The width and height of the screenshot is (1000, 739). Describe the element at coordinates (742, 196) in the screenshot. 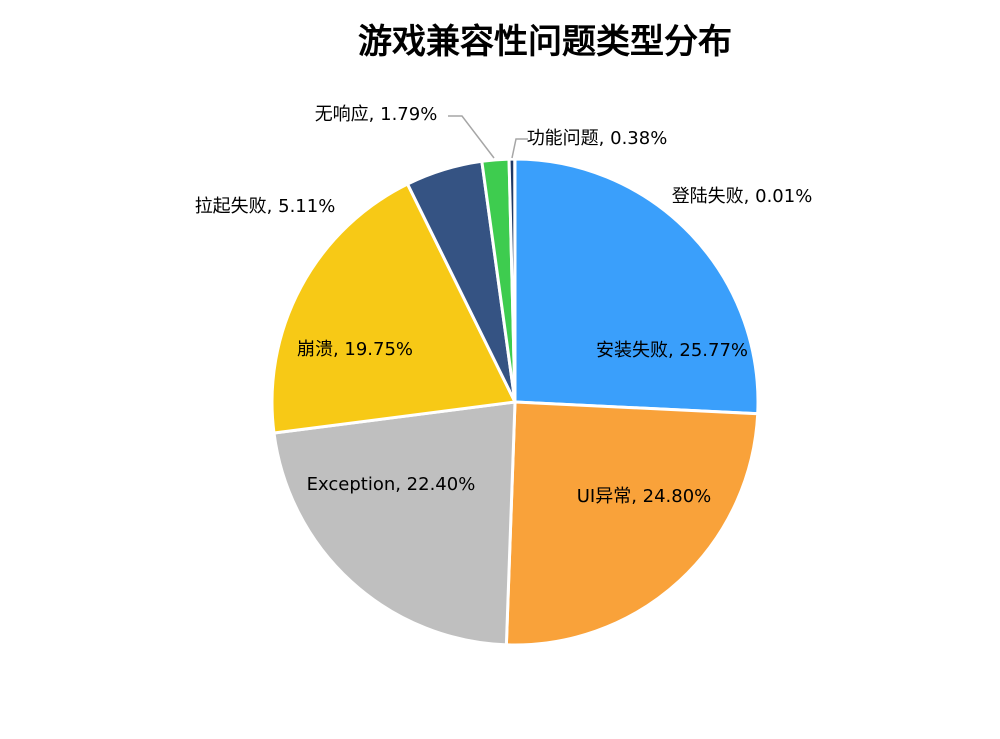

I see `data-label-7: 登陆失败, 0.01%` at that location.